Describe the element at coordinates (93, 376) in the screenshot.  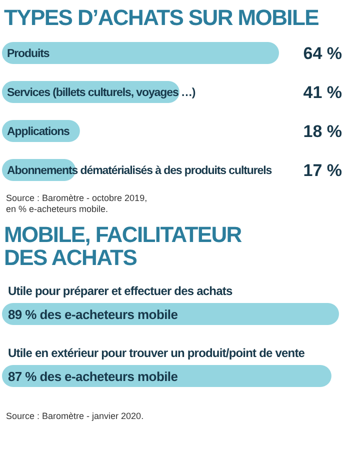
I see `data-label: 87 % des e-acheteurs mobile` at that location.